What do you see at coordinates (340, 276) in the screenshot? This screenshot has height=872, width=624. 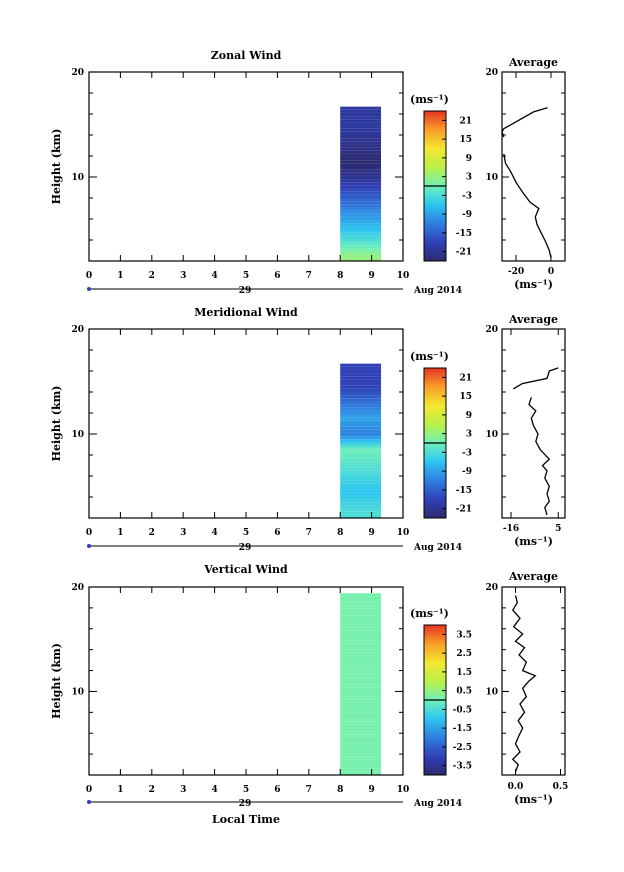 I see `x-tick-label: 8` at bounding box center [340, 276].